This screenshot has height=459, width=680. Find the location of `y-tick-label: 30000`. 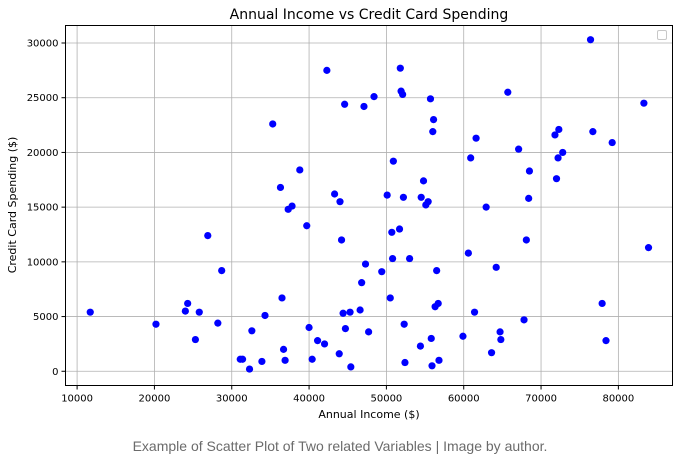

y-tick-label: 30000 is located at coordinates (43, 44).